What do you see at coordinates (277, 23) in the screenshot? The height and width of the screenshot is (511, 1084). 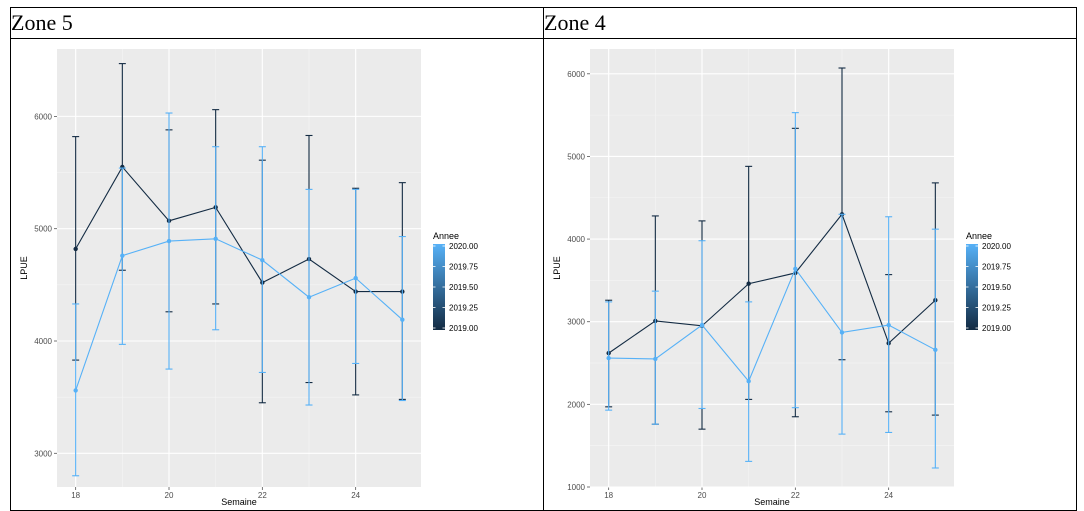 I see `panel-title-zone5: Zone 5` at bounding box center [277, 23].